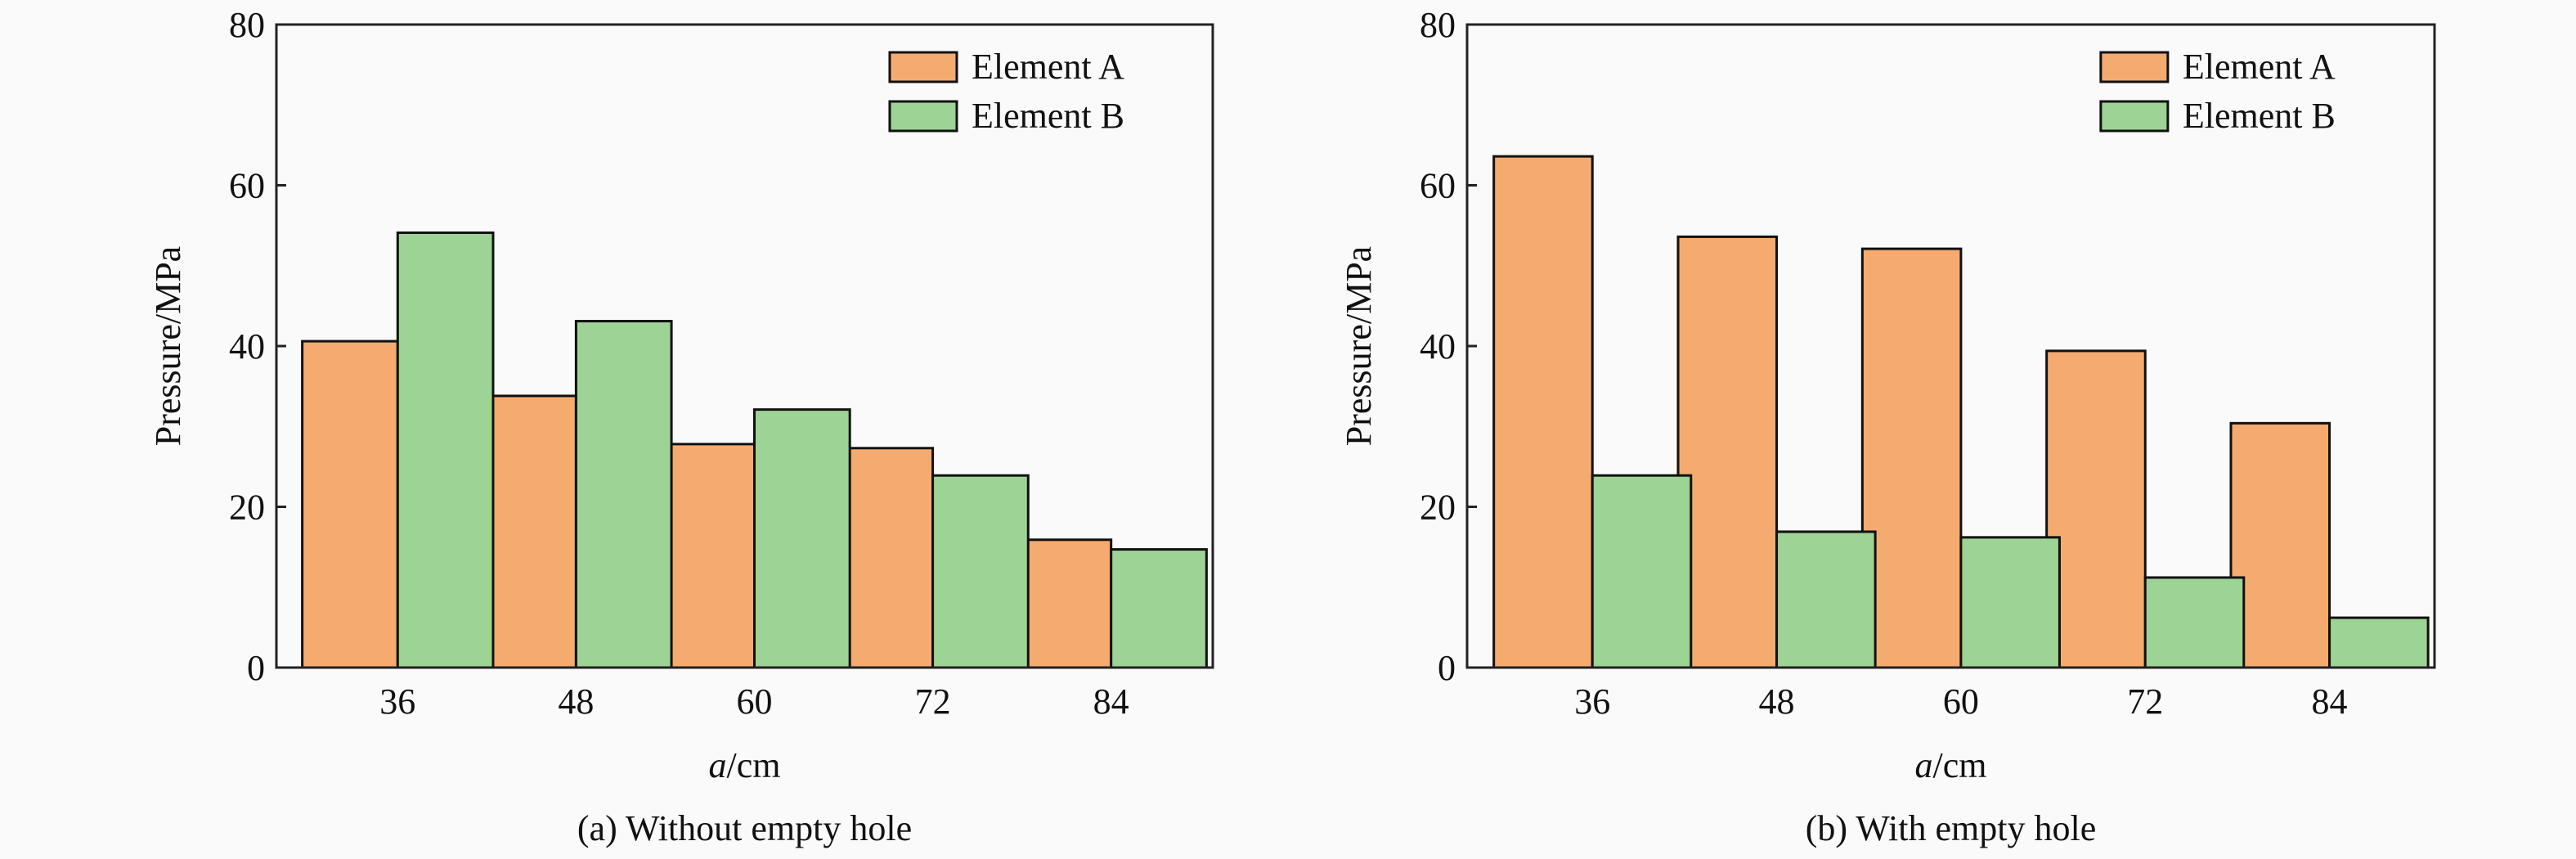 The width and height of the screenshot is (2576, 859). I want to click on panel-caption: (b) With empty hole, so click(1951, 828).